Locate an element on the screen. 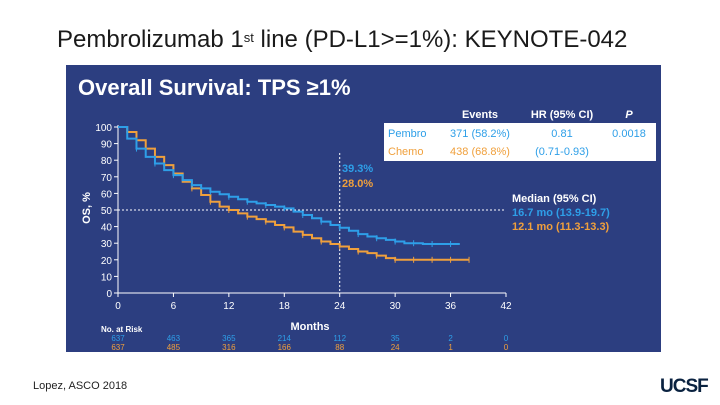 The height and width of the screenshot is (405, 720). x-tick-label-30: 30 is located at coordinates (396, 306).